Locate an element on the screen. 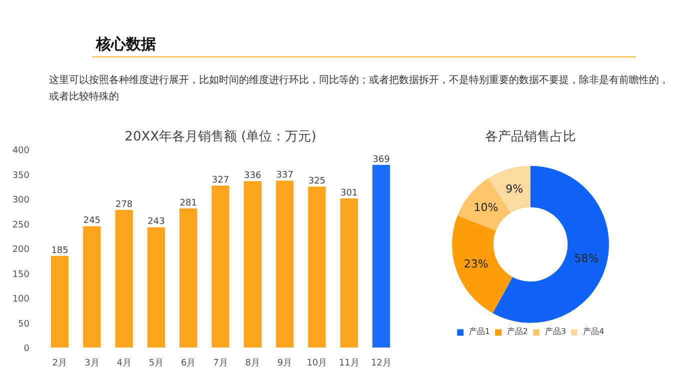  data-label: 58% is located at coordinates (586, 259).